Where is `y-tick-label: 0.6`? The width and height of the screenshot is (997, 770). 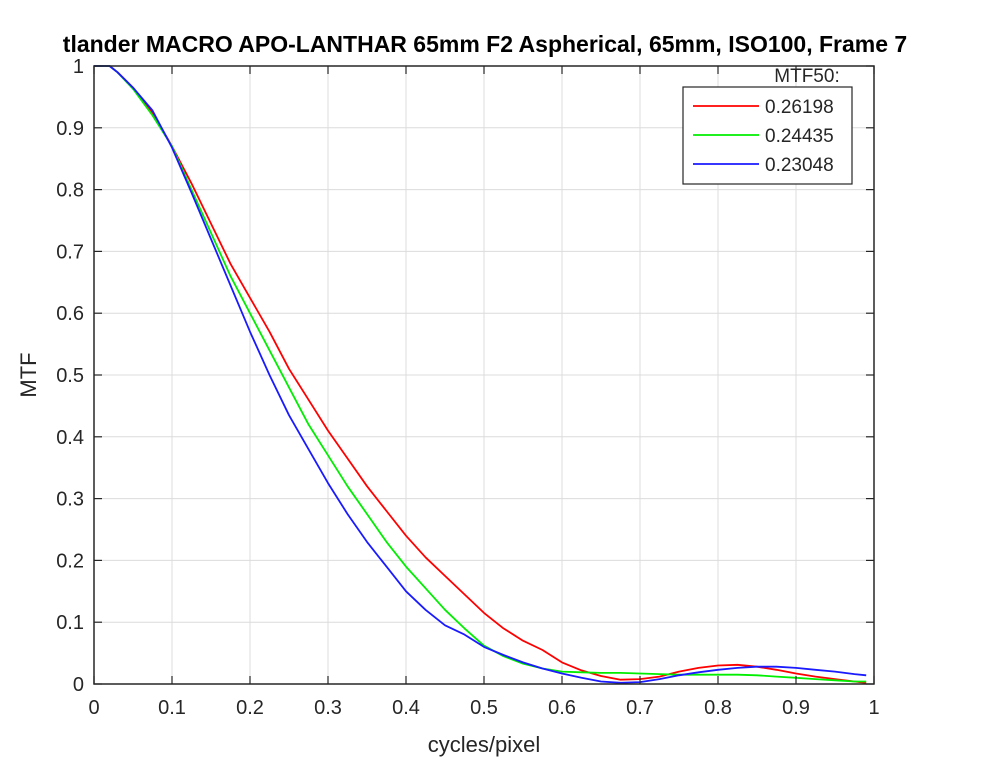
y-tick-label: 0.6 is located at coordinates (70, 314).